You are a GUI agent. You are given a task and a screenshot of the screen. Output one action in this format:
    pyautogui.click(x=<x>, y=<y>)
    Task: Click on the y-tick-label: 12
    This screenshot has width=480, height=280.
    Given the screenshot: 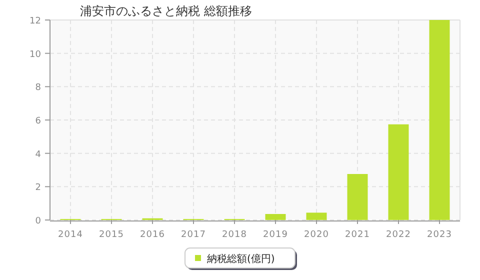 What is the action you would take?
    pyautogui.click(x=35, y=21)
    